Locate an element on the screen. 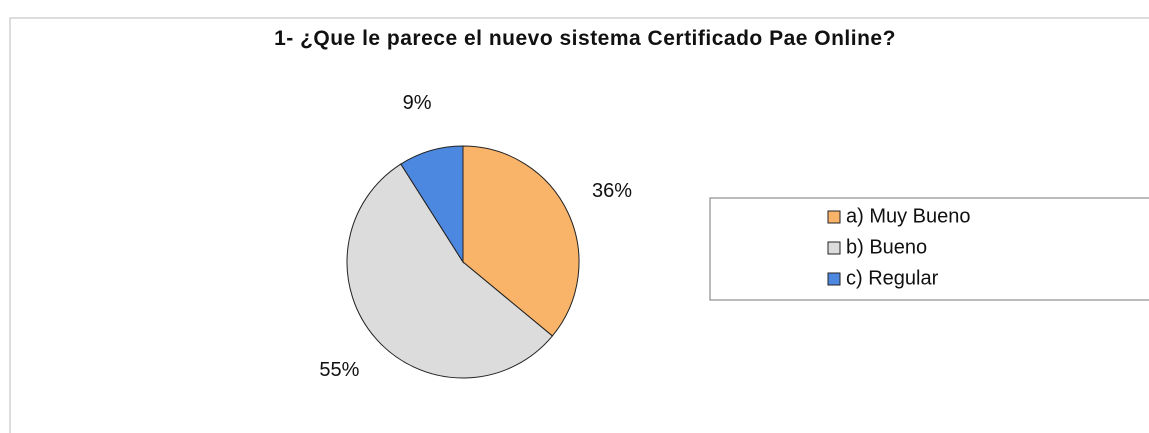  legend-label: b) Bueno is located at coordinates (886, 247).